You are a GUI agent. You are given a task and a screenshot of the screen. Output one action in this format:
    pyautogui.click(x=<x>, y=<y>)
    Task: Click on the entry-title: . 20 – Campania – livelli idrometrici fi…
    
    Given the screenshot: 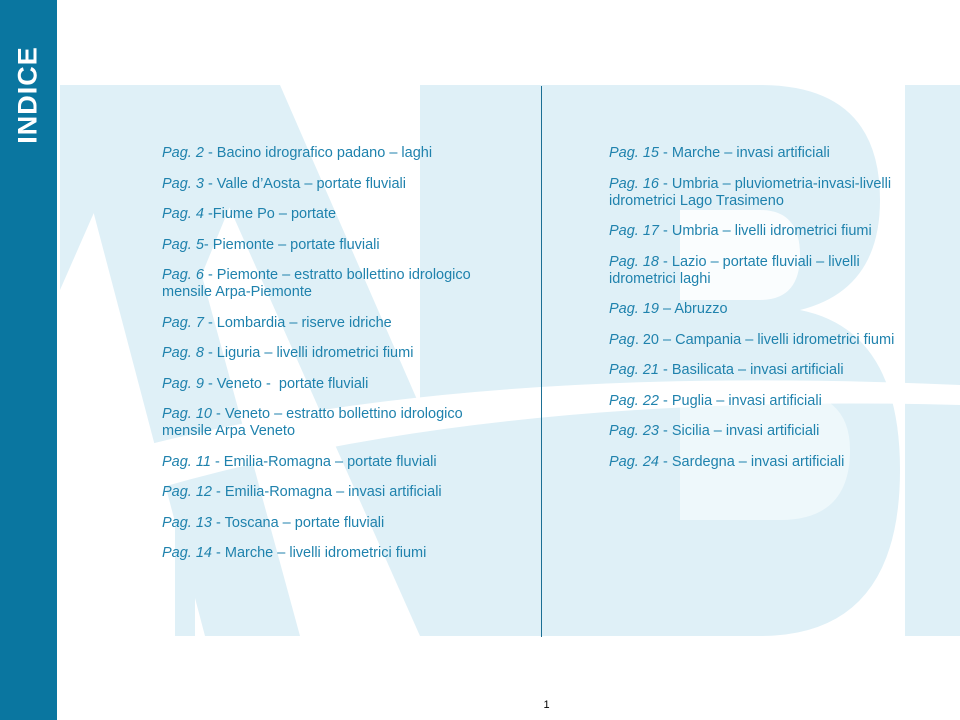 What is the action you would take?
    pyautogui.click(x=764, y=339)
    